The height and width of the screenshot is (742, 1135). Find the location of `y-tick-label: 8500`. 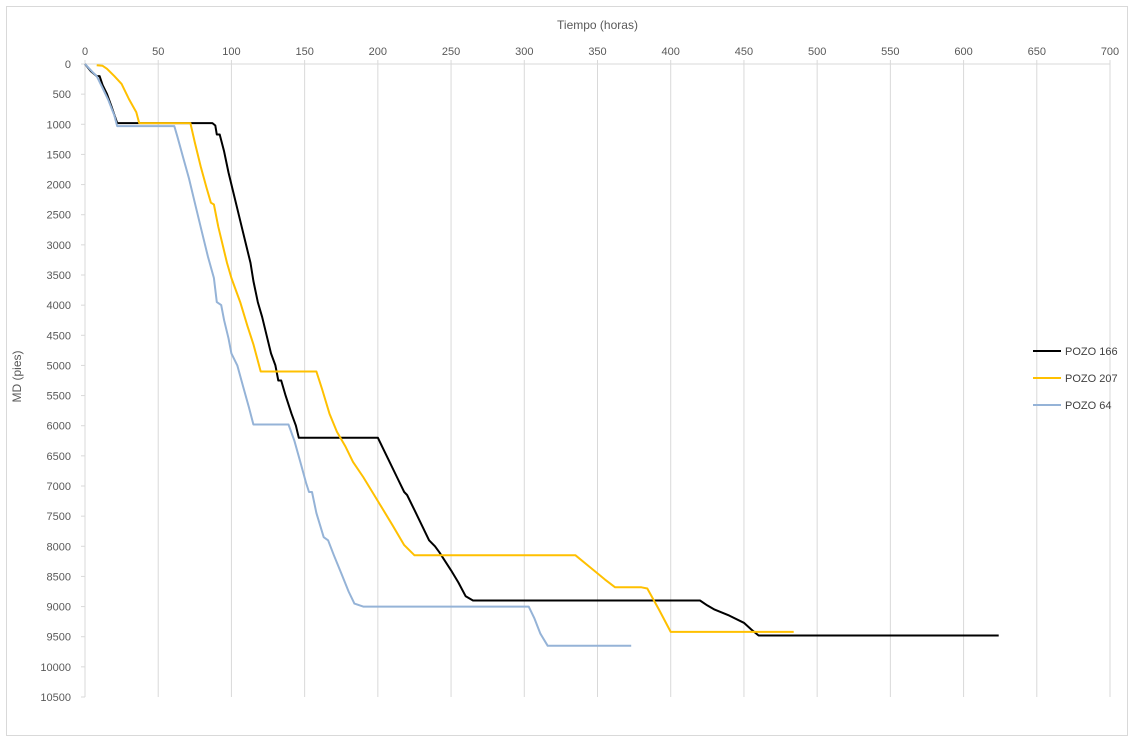

y-tick-label: 8500 is located at coordinates (59, 577).